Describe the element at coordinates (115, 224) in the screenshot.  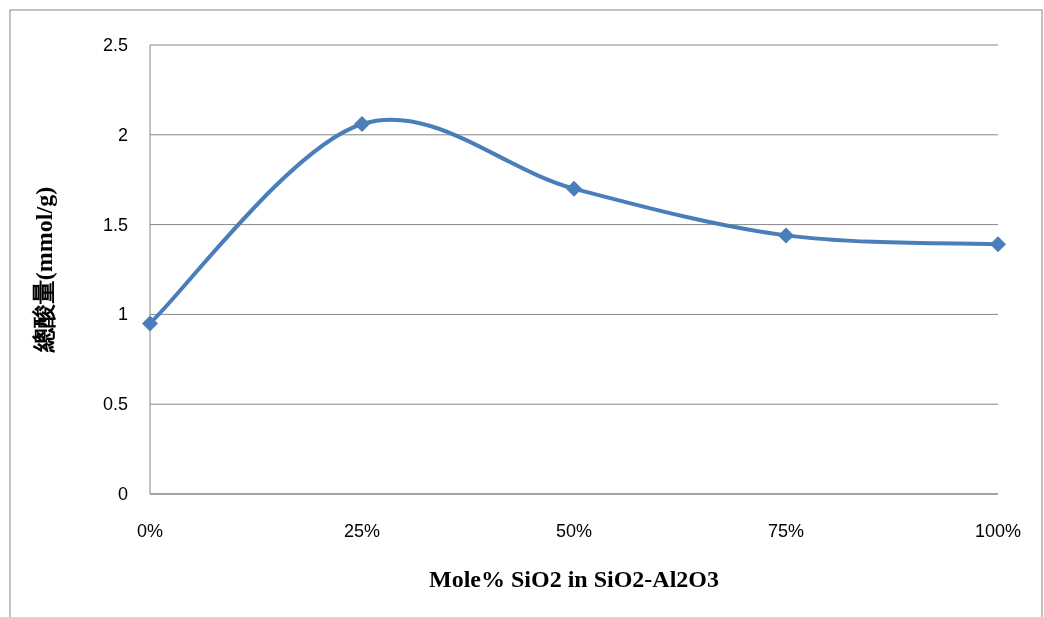
I see `y-tick-label: 1.5` at that location.